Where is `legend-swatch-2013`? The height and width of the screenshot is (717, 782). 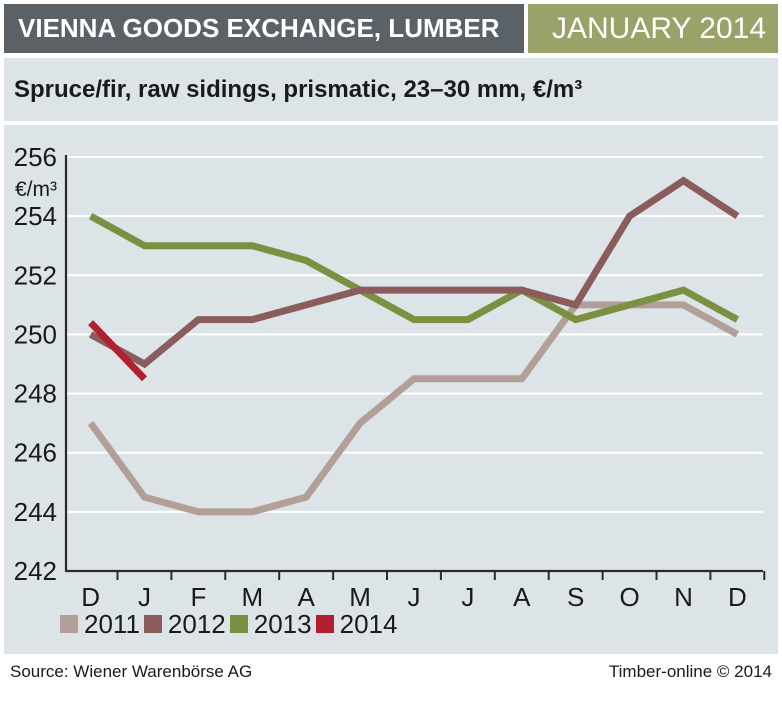 legend-swatch-2013 is located at coordinates (238, 624).